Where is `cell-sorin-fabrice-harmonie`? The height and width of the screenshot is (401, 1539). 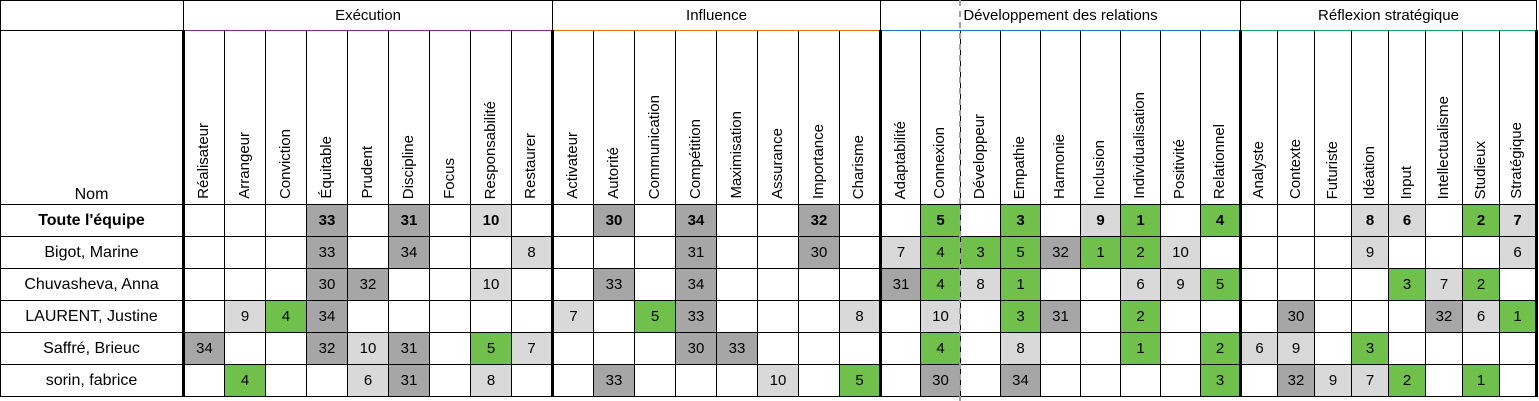 cell-sorin-fabrice-harmonie is located at coordinates (1060, 380).